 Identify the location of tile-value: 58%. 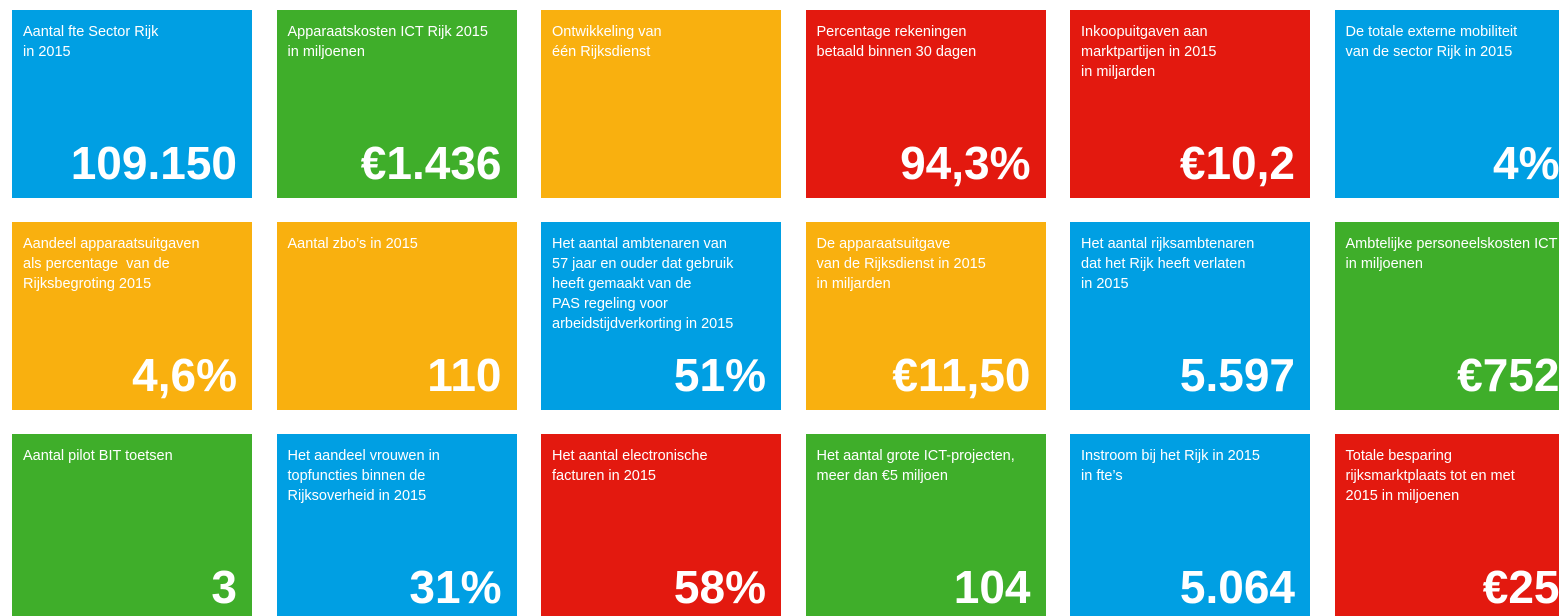
(719, 587).